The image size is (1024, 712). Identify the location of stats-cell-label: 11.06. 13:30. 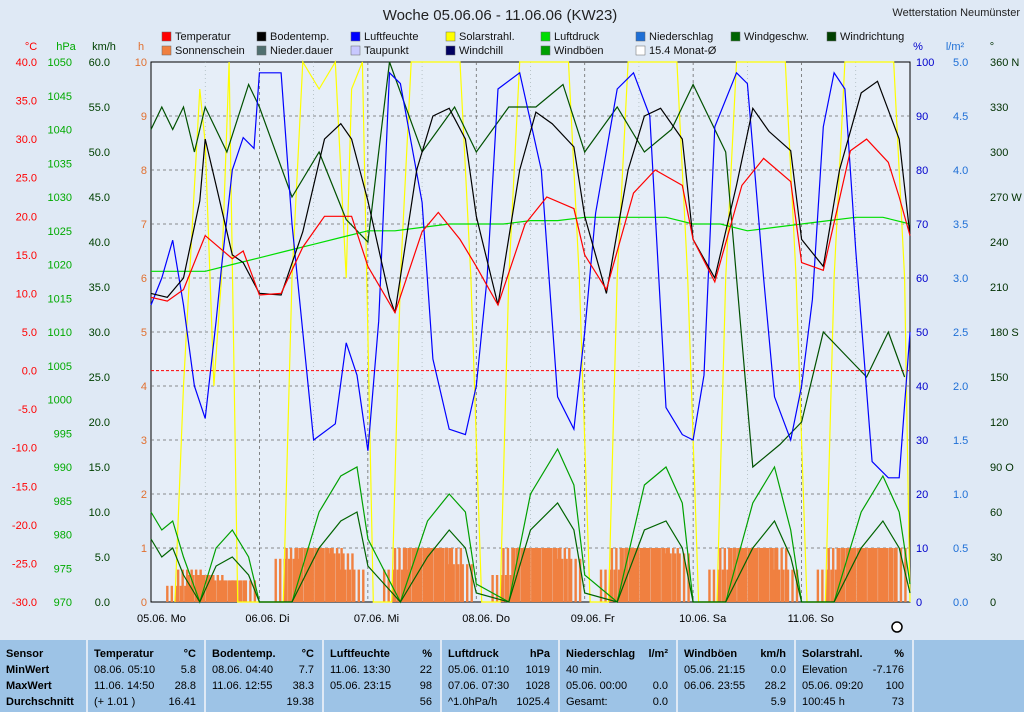
(360, 670).